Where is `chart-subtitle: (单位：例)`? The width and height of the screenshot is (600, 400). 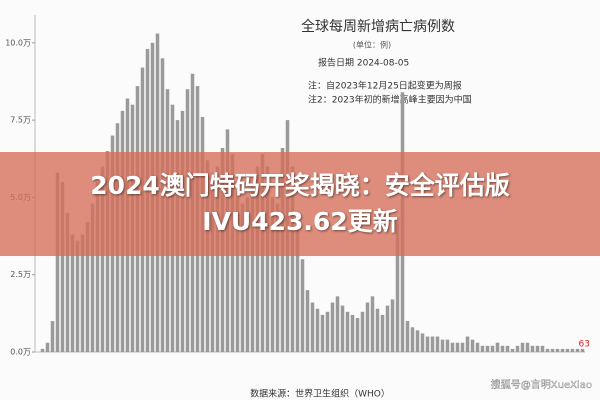
chart-subtitle: (单位：例) is located at coordinates (372, 45).